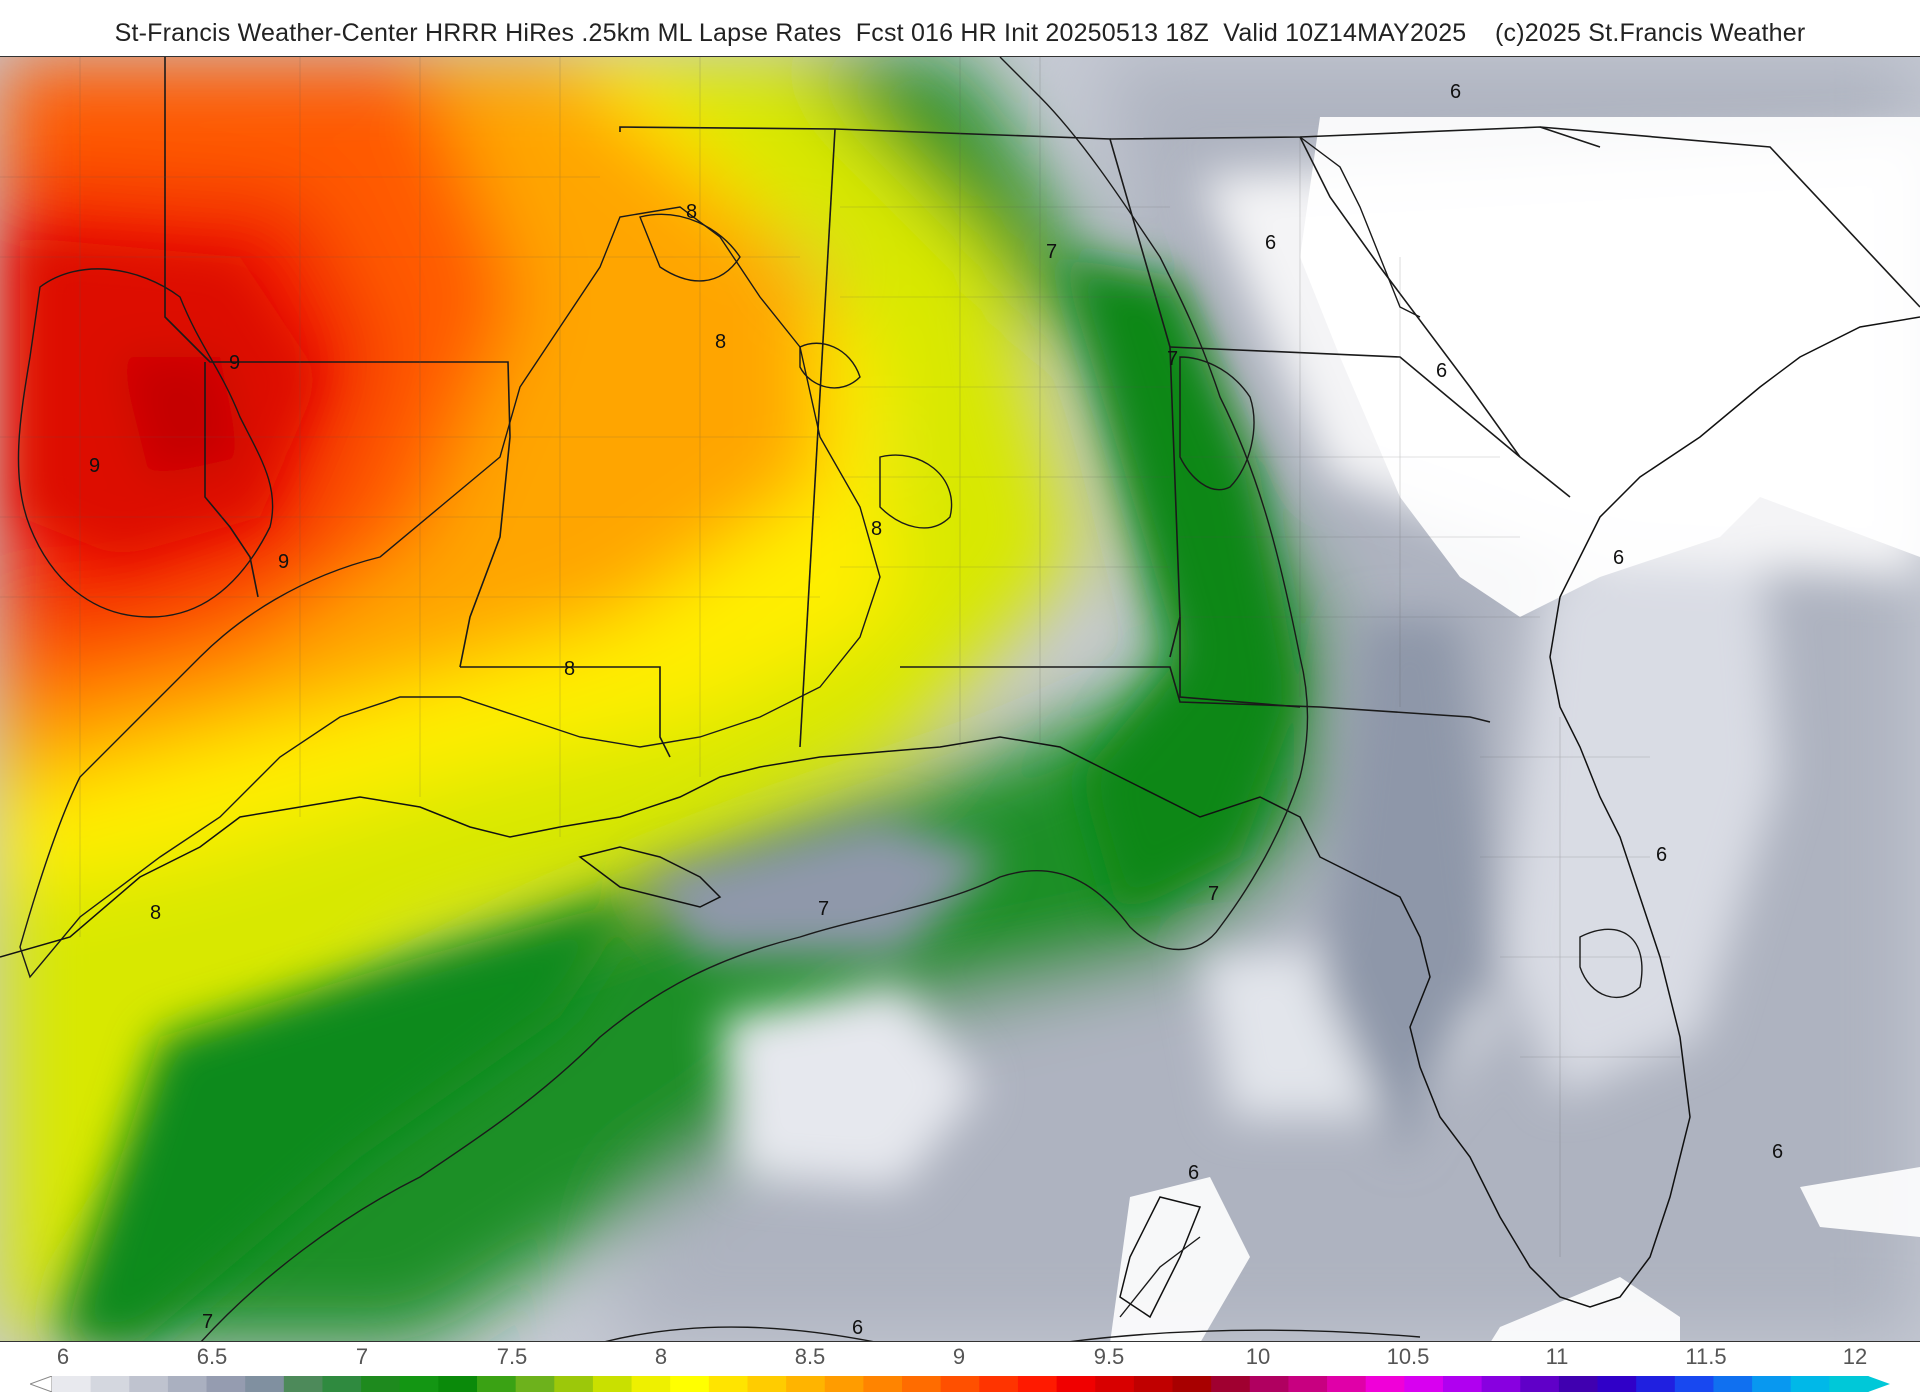  What do you see at coordinates (1109, 1356) in the screenshot?
I see `colorbar-tick-label: 9.5` at bounding box center [1109, 1356].